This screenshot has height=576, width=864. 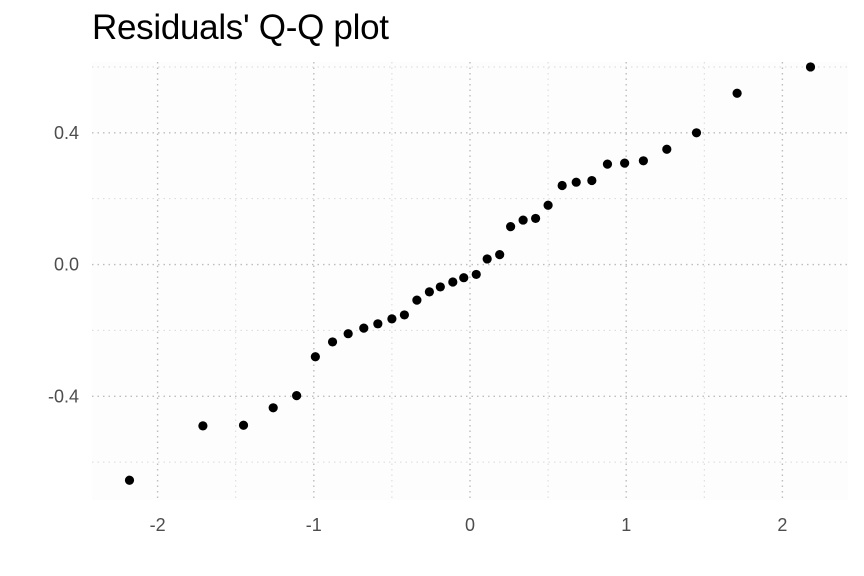 What do you see at coordinates (314, 525) in the screenshot?
I see `x-tick-label: -1` at bounding box center [314, 525].